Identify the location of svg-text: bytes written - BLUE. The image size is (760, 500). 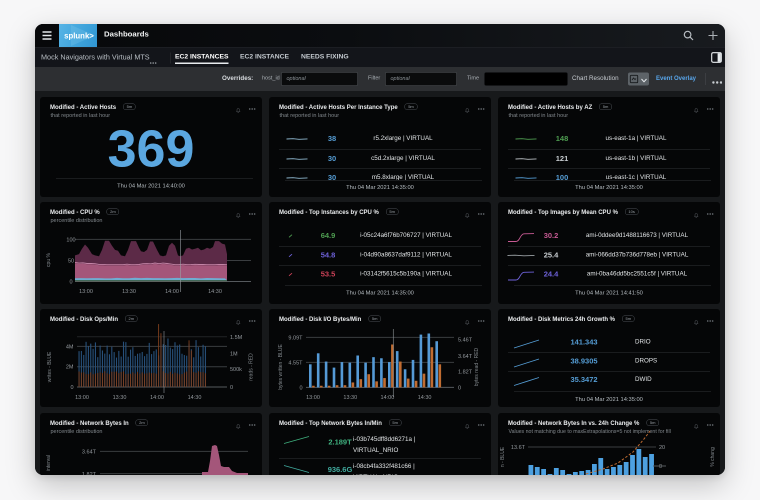
(281, 367).